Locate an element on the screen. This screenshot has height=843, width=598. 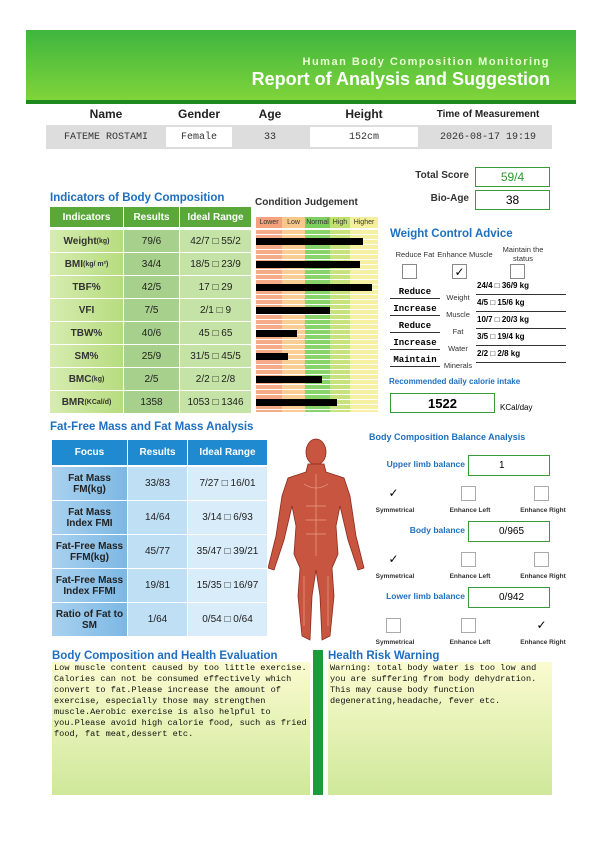
option-label: Reduce Fat is located at coordinates (415, 254).